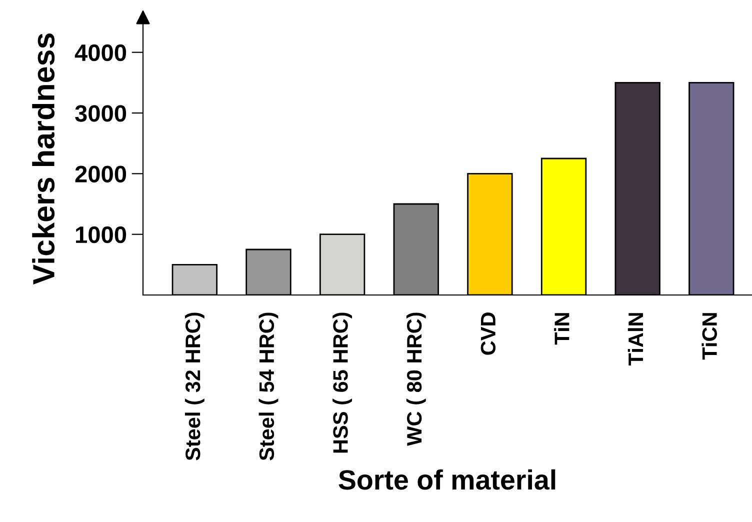 The width and height of the screenshot is (752, 522). I want to click on y-axis-title: Vickers hardness, so click(43, 159).